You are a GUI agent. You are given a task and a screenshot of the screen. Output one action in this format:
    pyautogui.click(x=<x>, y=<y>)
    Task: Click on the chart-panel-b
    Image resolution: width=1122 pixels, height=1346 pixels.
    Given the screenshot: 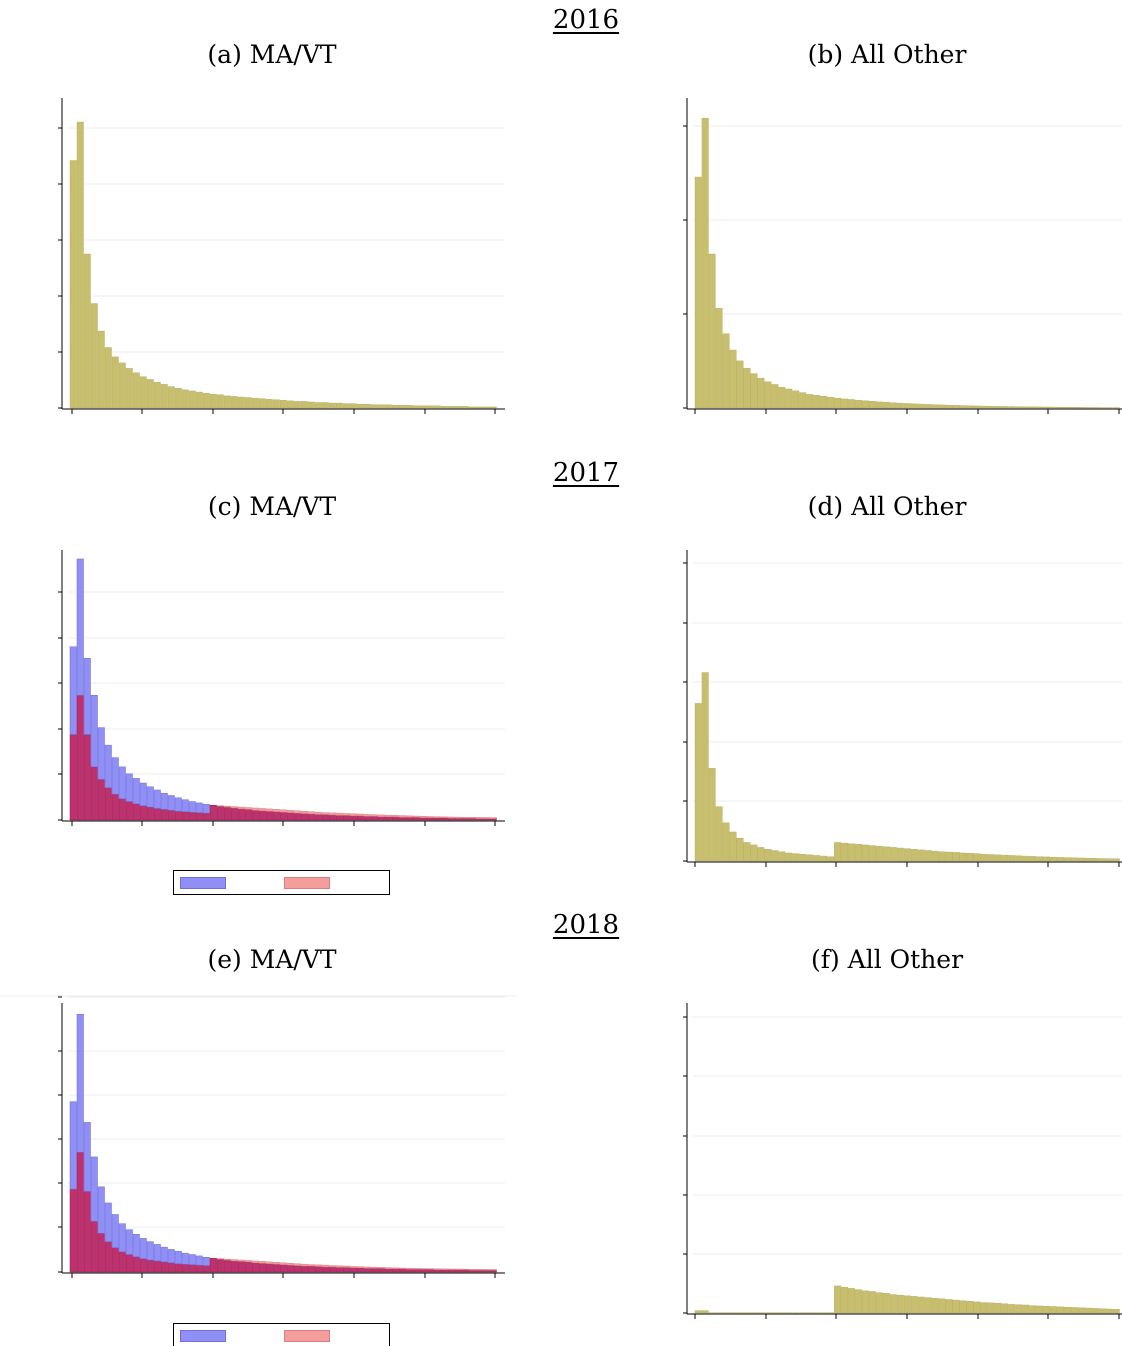 What is the action you would take?
    pyautogui.click(x=902, y=256)
    